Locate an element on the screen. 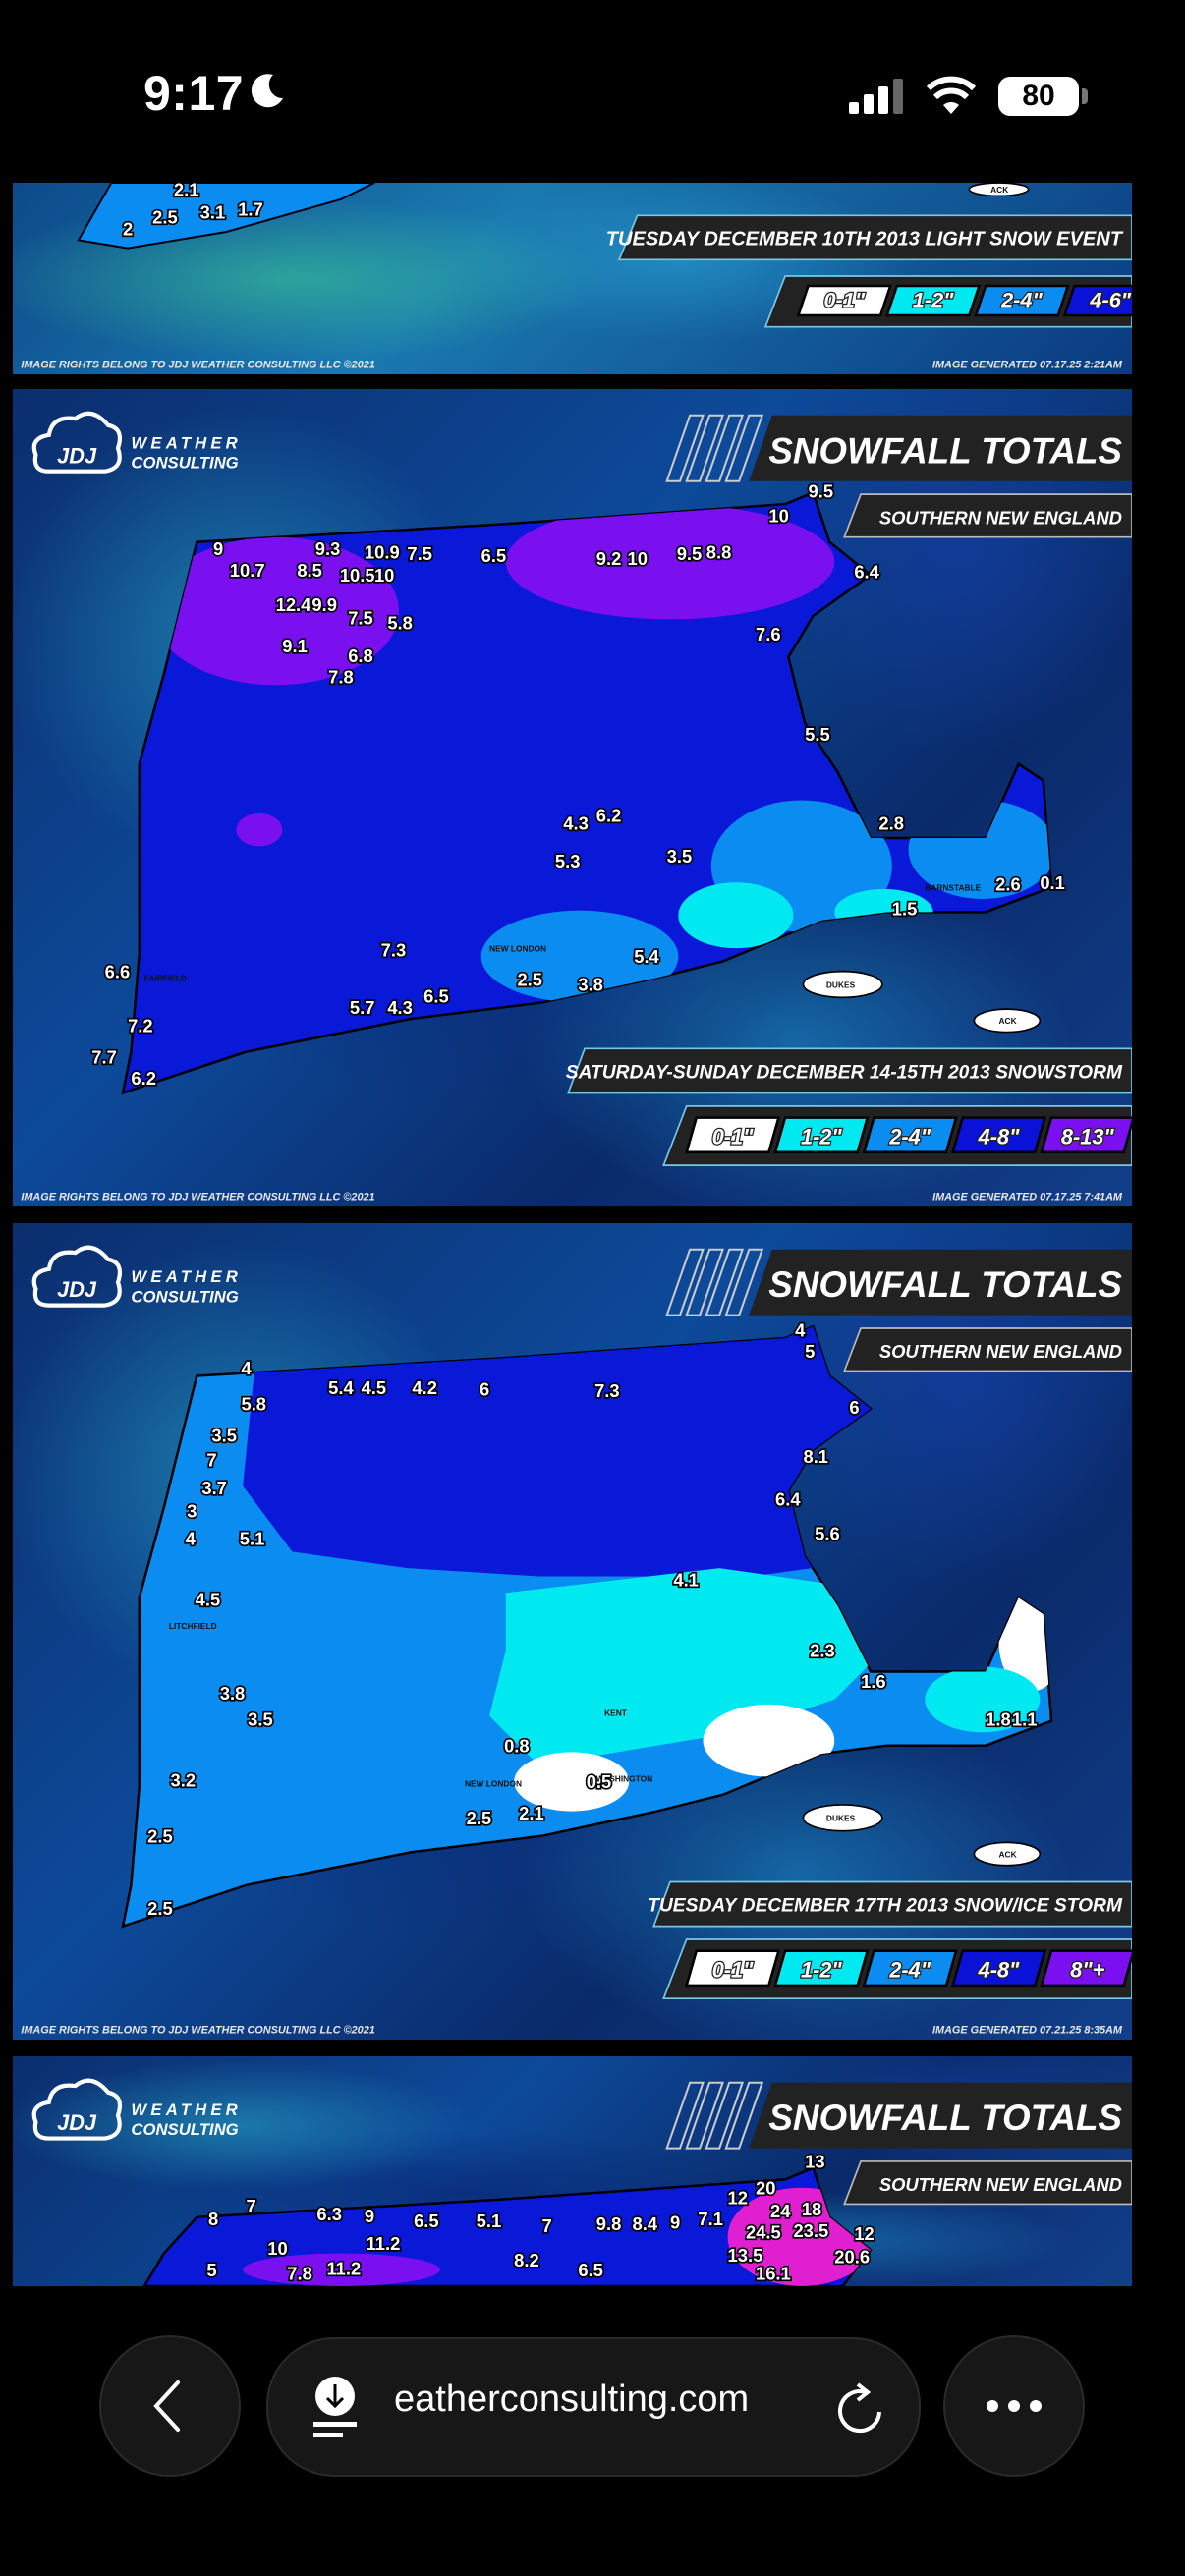  logo-letters: JDJ is located at coordinates (77, 2122).